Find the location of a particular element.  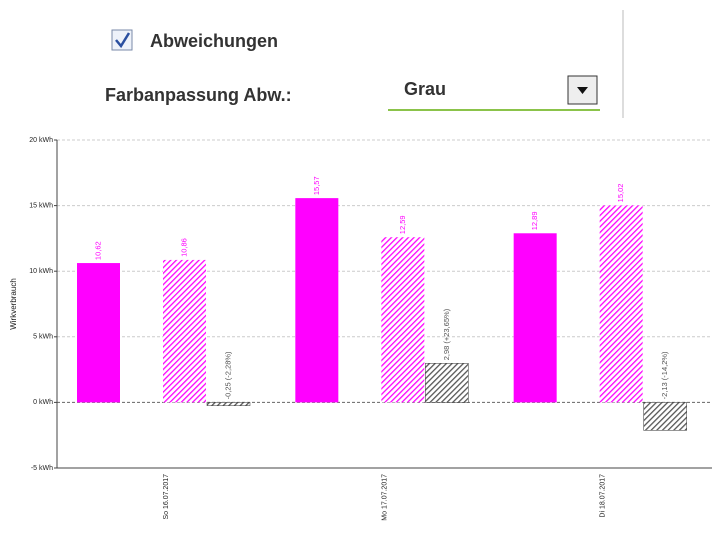

data-label: 12,89 is located at coordinates (534, 221).